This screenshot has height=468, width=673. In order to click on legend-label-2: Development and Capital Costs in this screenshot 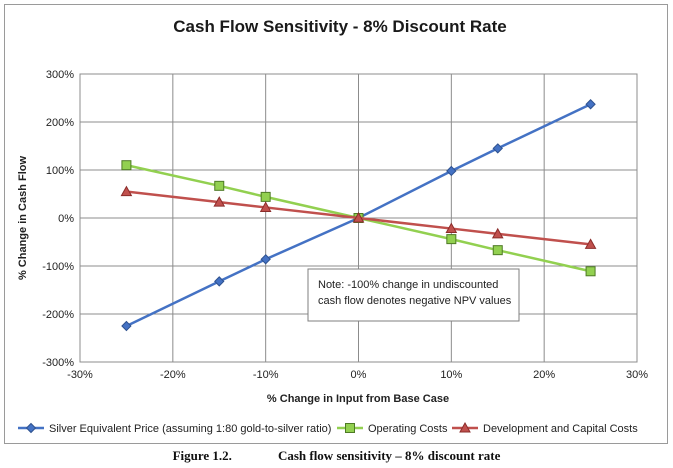, I will do `click(560, 429)`.